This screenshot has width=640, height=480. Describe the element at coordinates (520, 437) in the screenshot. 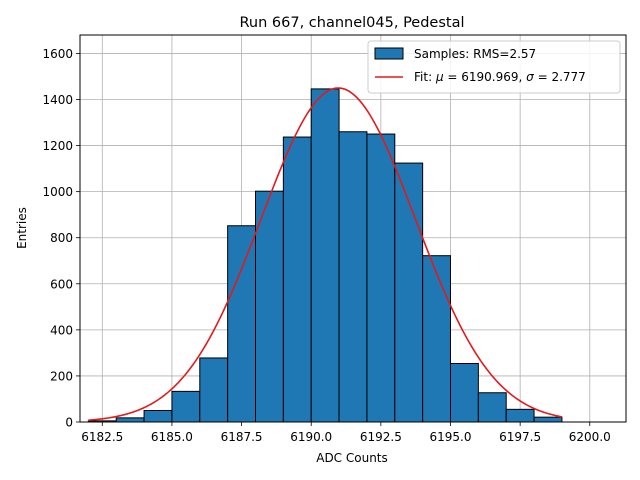

I see `x-tick-label: 6197.5` at that location.